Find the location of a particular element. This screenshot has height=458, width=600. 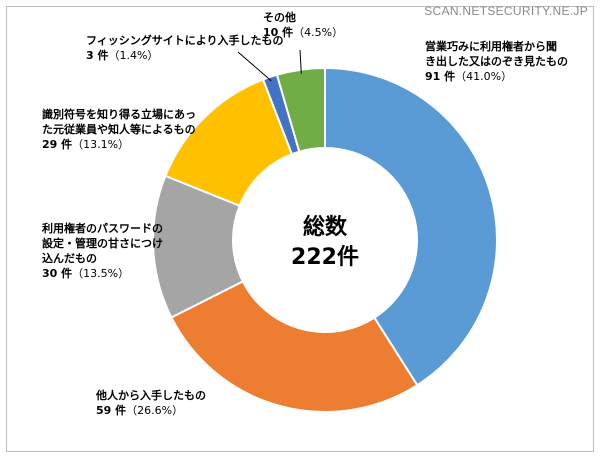

slice-count: 30 件 is located at coordinates (57, 273).